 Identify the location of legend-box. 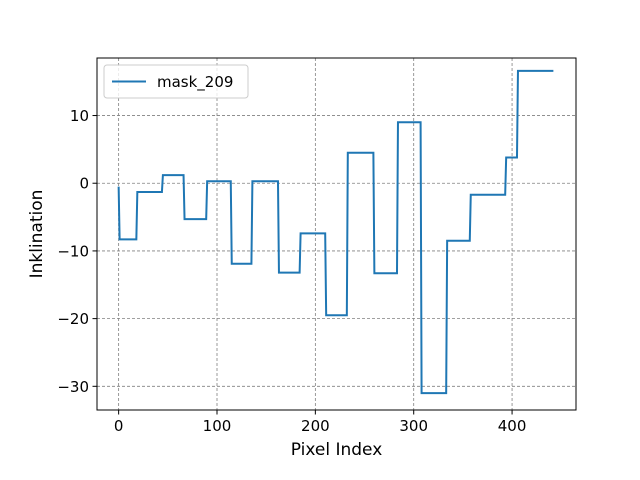
(176, 81).